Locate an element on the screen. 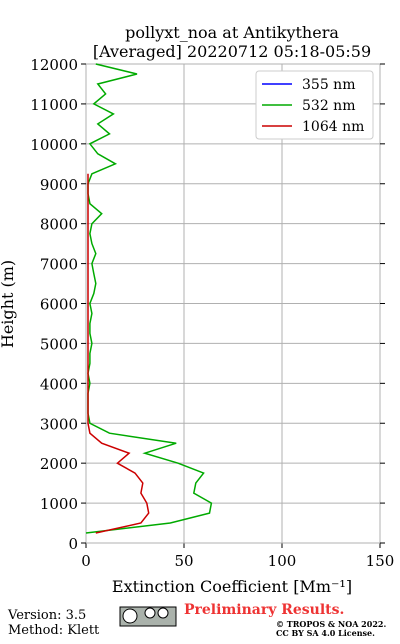 The height and width of the screenshot is (644, 400). y-tick-label: 0 is located at coordinates (73, 544).